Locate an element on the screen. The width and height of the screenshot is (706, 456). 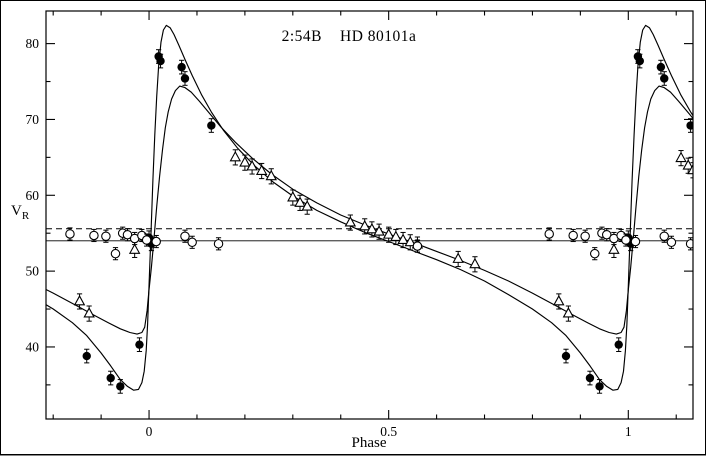
y-axis-label-sub: R is located at coordinates (26, 216).